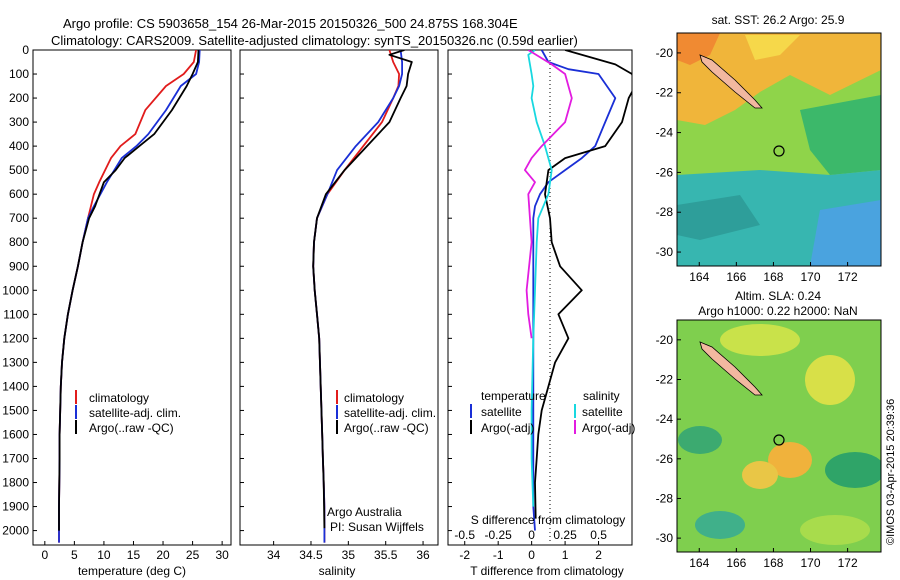  Describe the element at coordinates (386, 428) in the screenshot. I see `legend-argo: Argo(..raw -QC)` at that location.